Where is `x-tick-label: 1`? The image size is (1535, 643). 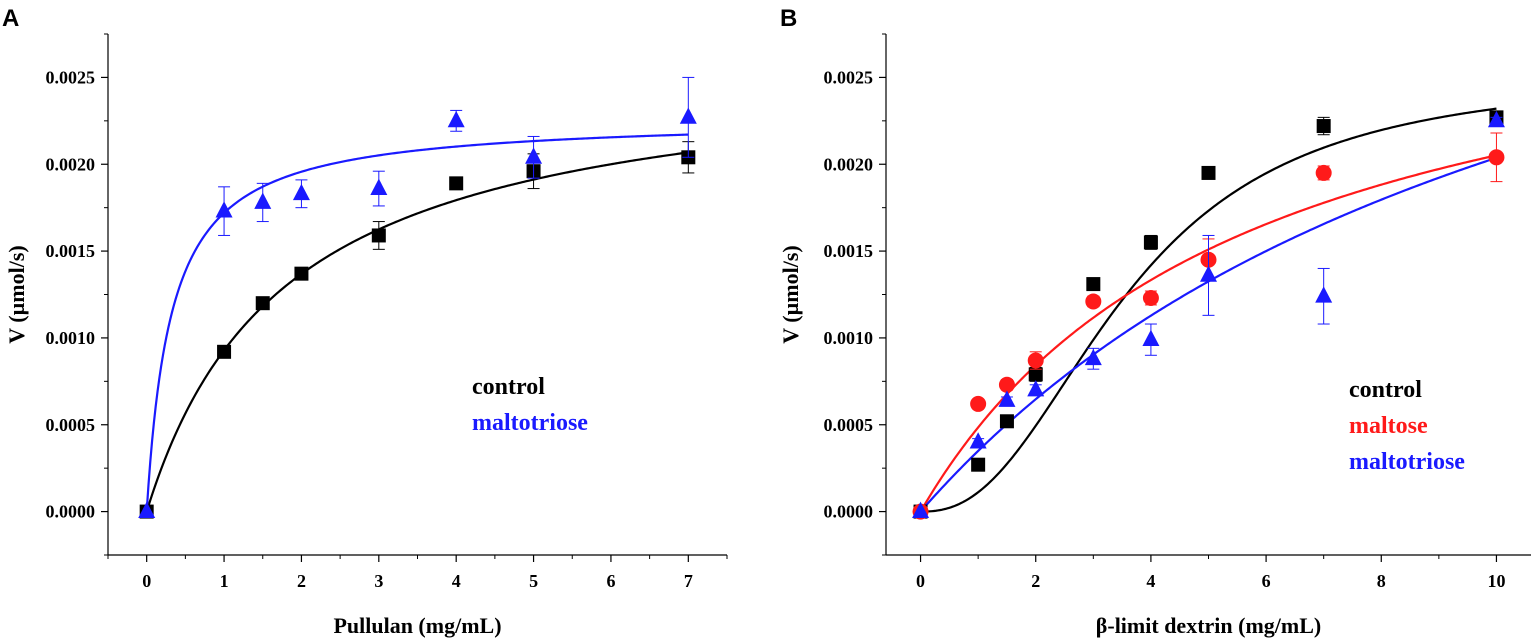
x-tick-label: 1 is located at coordinates (224, 581).